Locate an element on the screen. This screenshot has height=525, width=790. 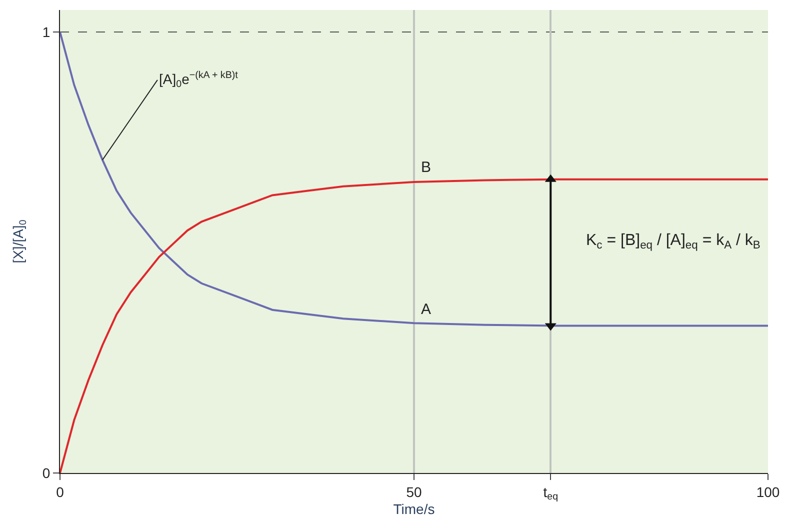
text: K$_{c}$ = [B]$_{eq}$ / [A]$_{eq}$ = k$_{A}$ / k$_{B}$ is located at coordinates (673, 242).